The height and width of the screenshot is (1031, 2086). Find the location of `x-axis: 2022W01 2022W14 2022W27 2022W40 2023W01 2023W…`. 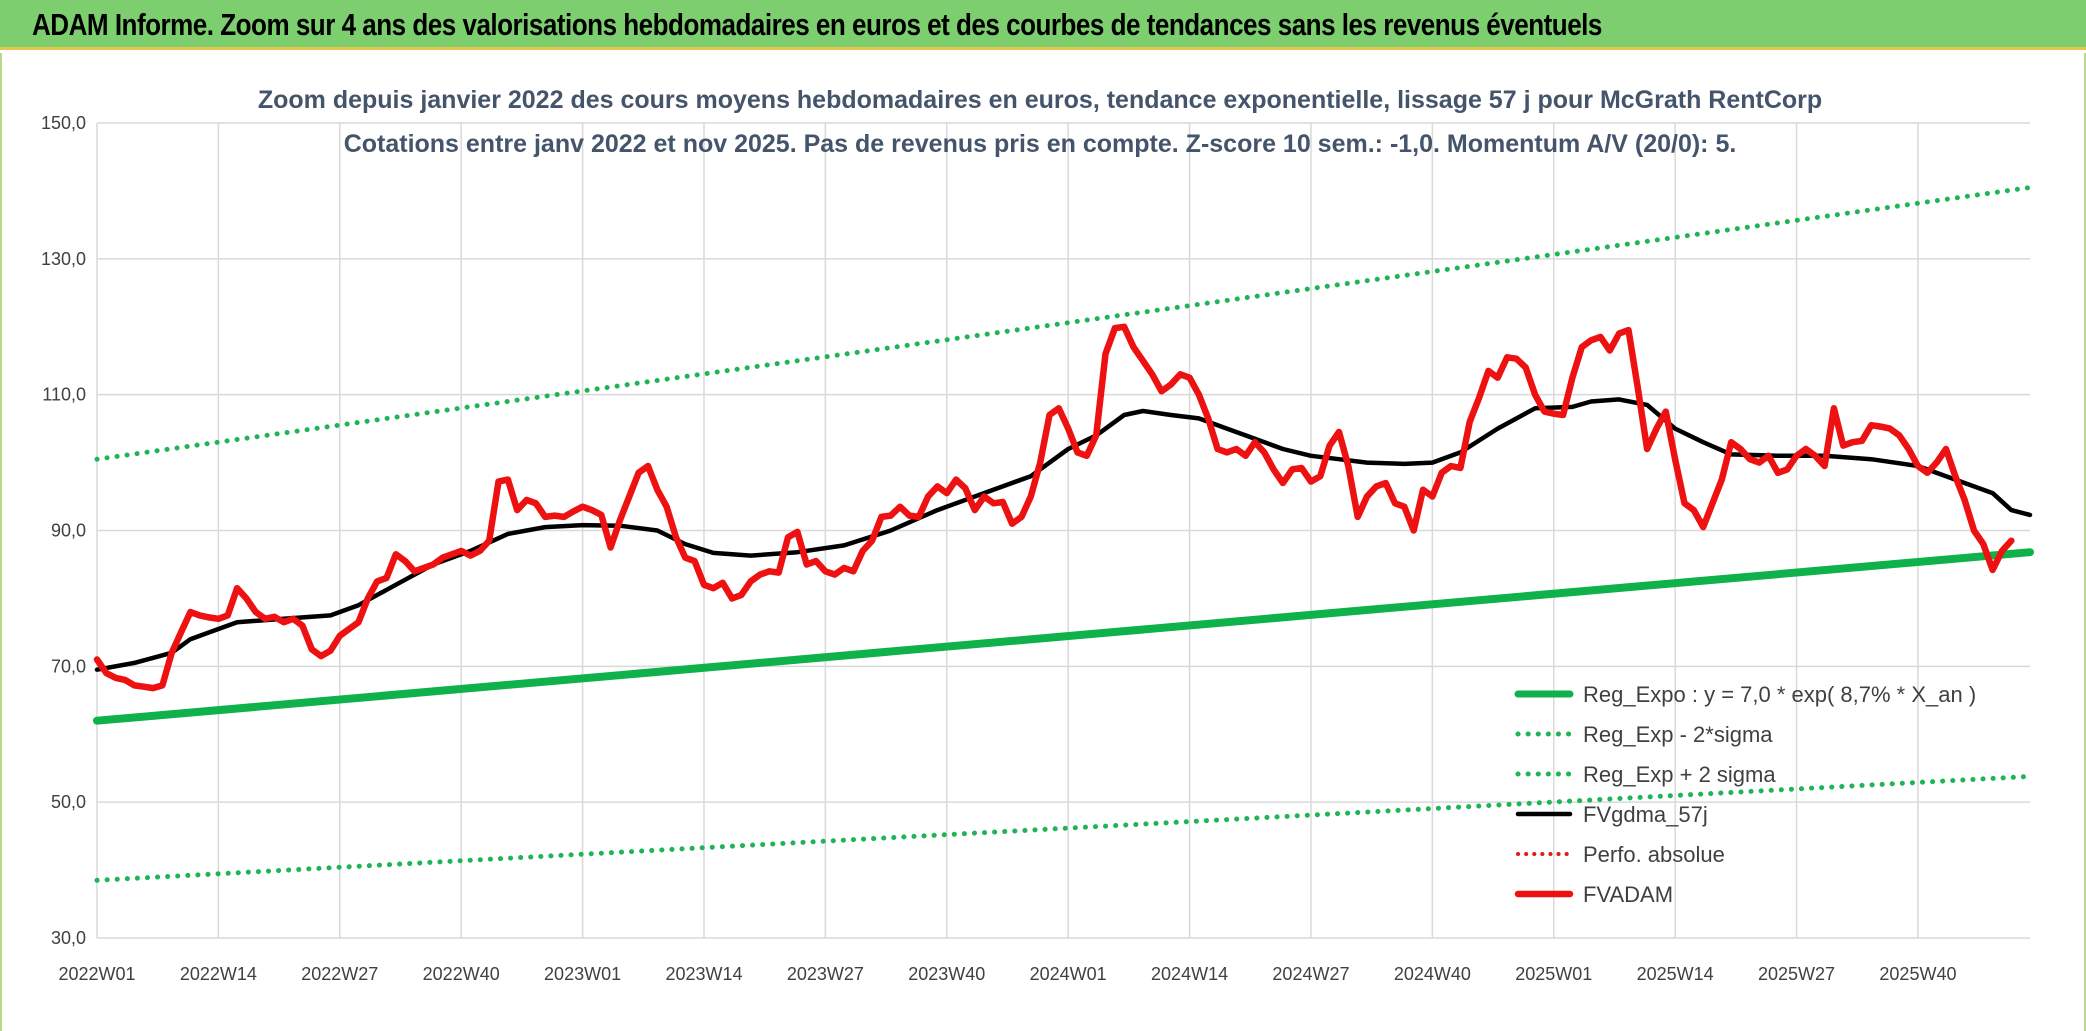

x-axis: 2022W01 2022W14 2022W27 2022W40 2023W01 2023W… is located at coordinates (1007, 974).